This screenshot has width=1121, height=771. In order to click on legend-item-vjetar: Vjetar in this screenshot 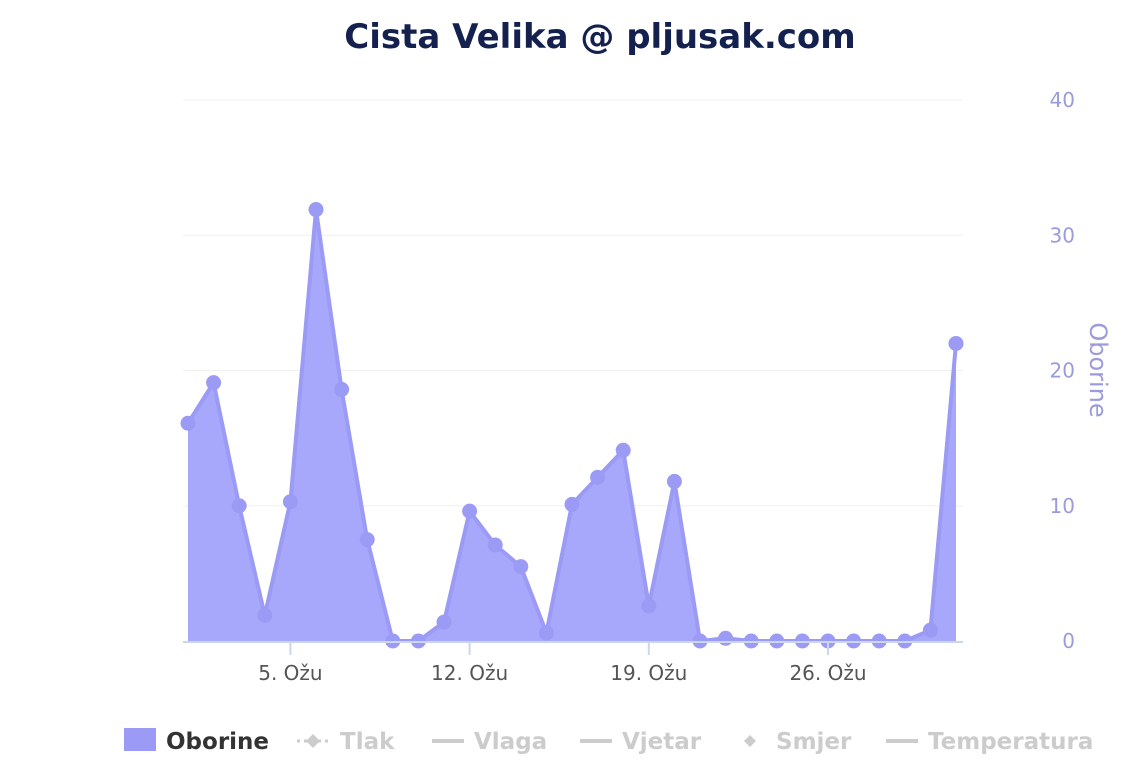, I will do `click(641, 742)`.